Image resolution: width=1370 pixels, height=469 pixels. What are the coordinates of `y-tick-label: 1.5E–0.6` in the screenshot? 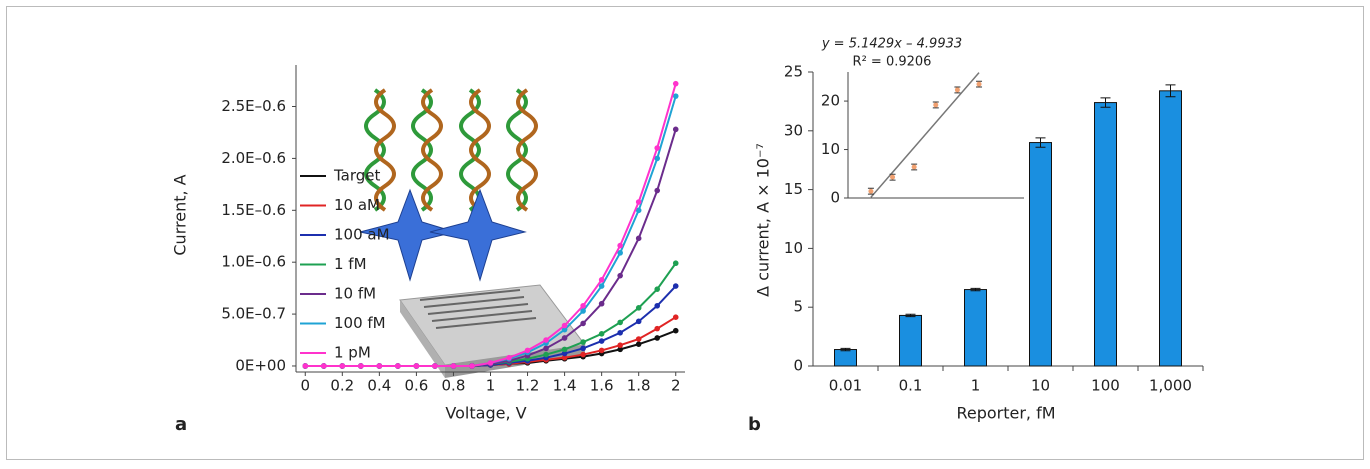 It's located at (253, 210).